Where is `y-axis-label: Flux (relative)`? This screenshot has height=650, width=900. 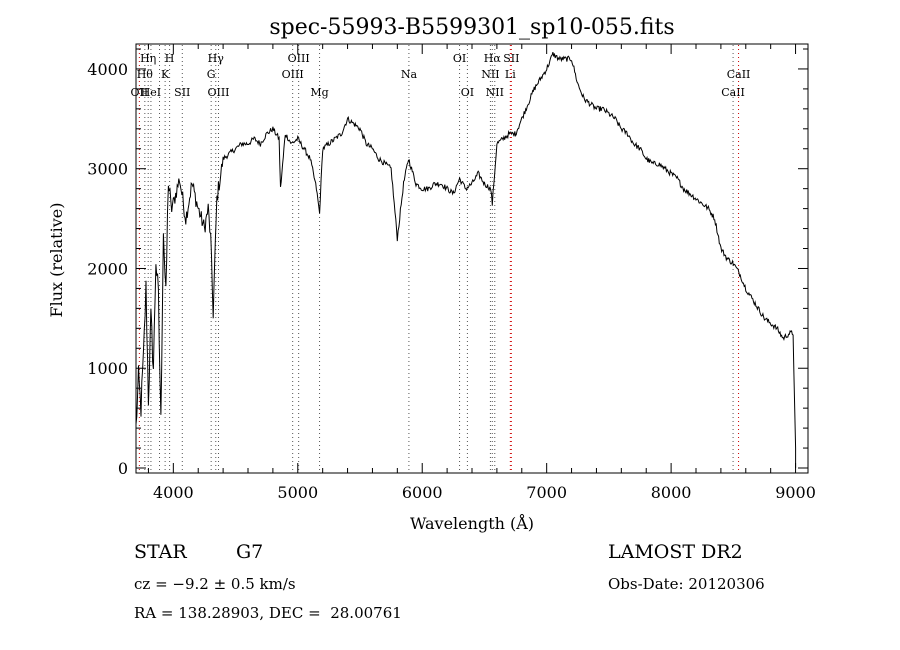 y-axis-label: Flux (relative) is located at coordinates (56, 260).